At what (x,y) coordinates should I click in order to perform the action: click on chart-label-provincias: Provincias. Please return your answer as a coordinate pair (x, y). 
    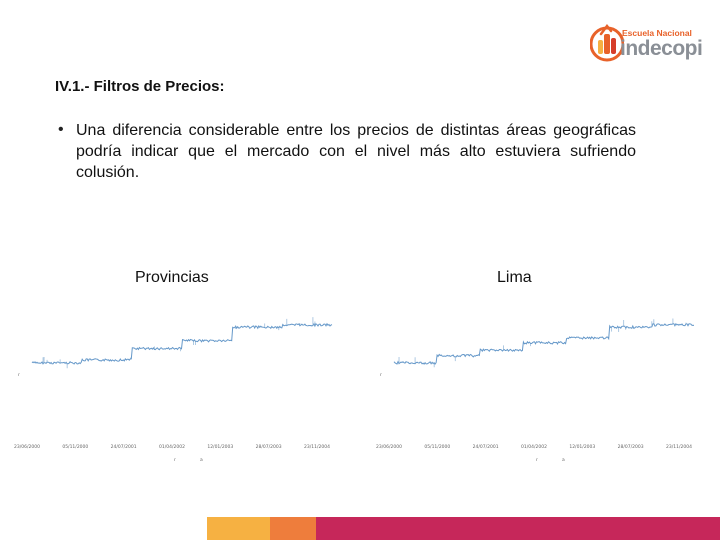
    Looking at the image, I should click on (172, 277).